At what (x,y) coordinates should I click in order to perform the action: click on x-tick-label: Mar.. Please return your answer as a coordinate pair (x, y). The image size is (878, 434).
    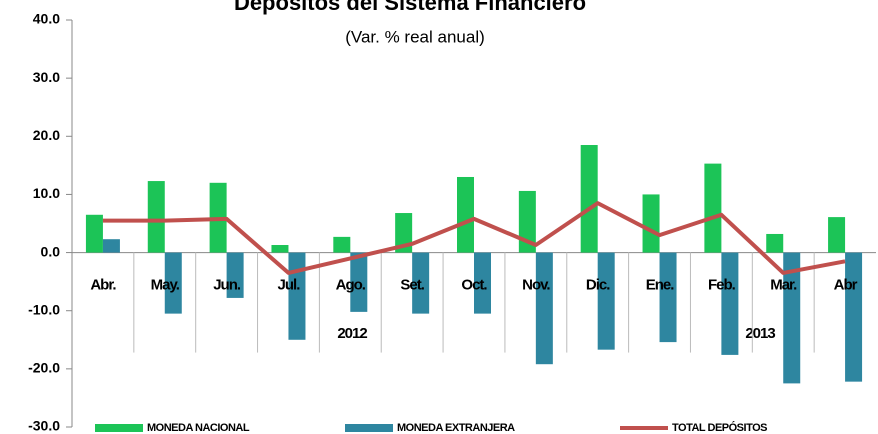
    Looking at the image, I should click on (783, 285).